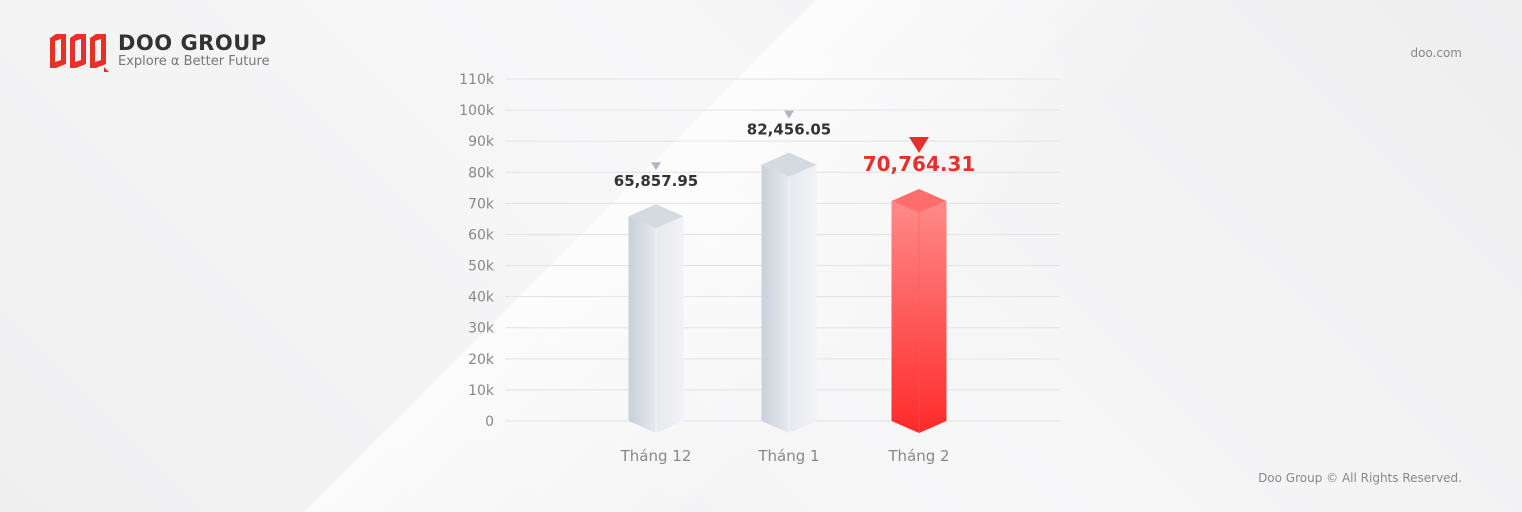 This screenshot has width=1522, height=512. What do you see at coordinates (79, 53) in the screenshot?
I see `doo-logo-icon` at bounding box center [79, 53].